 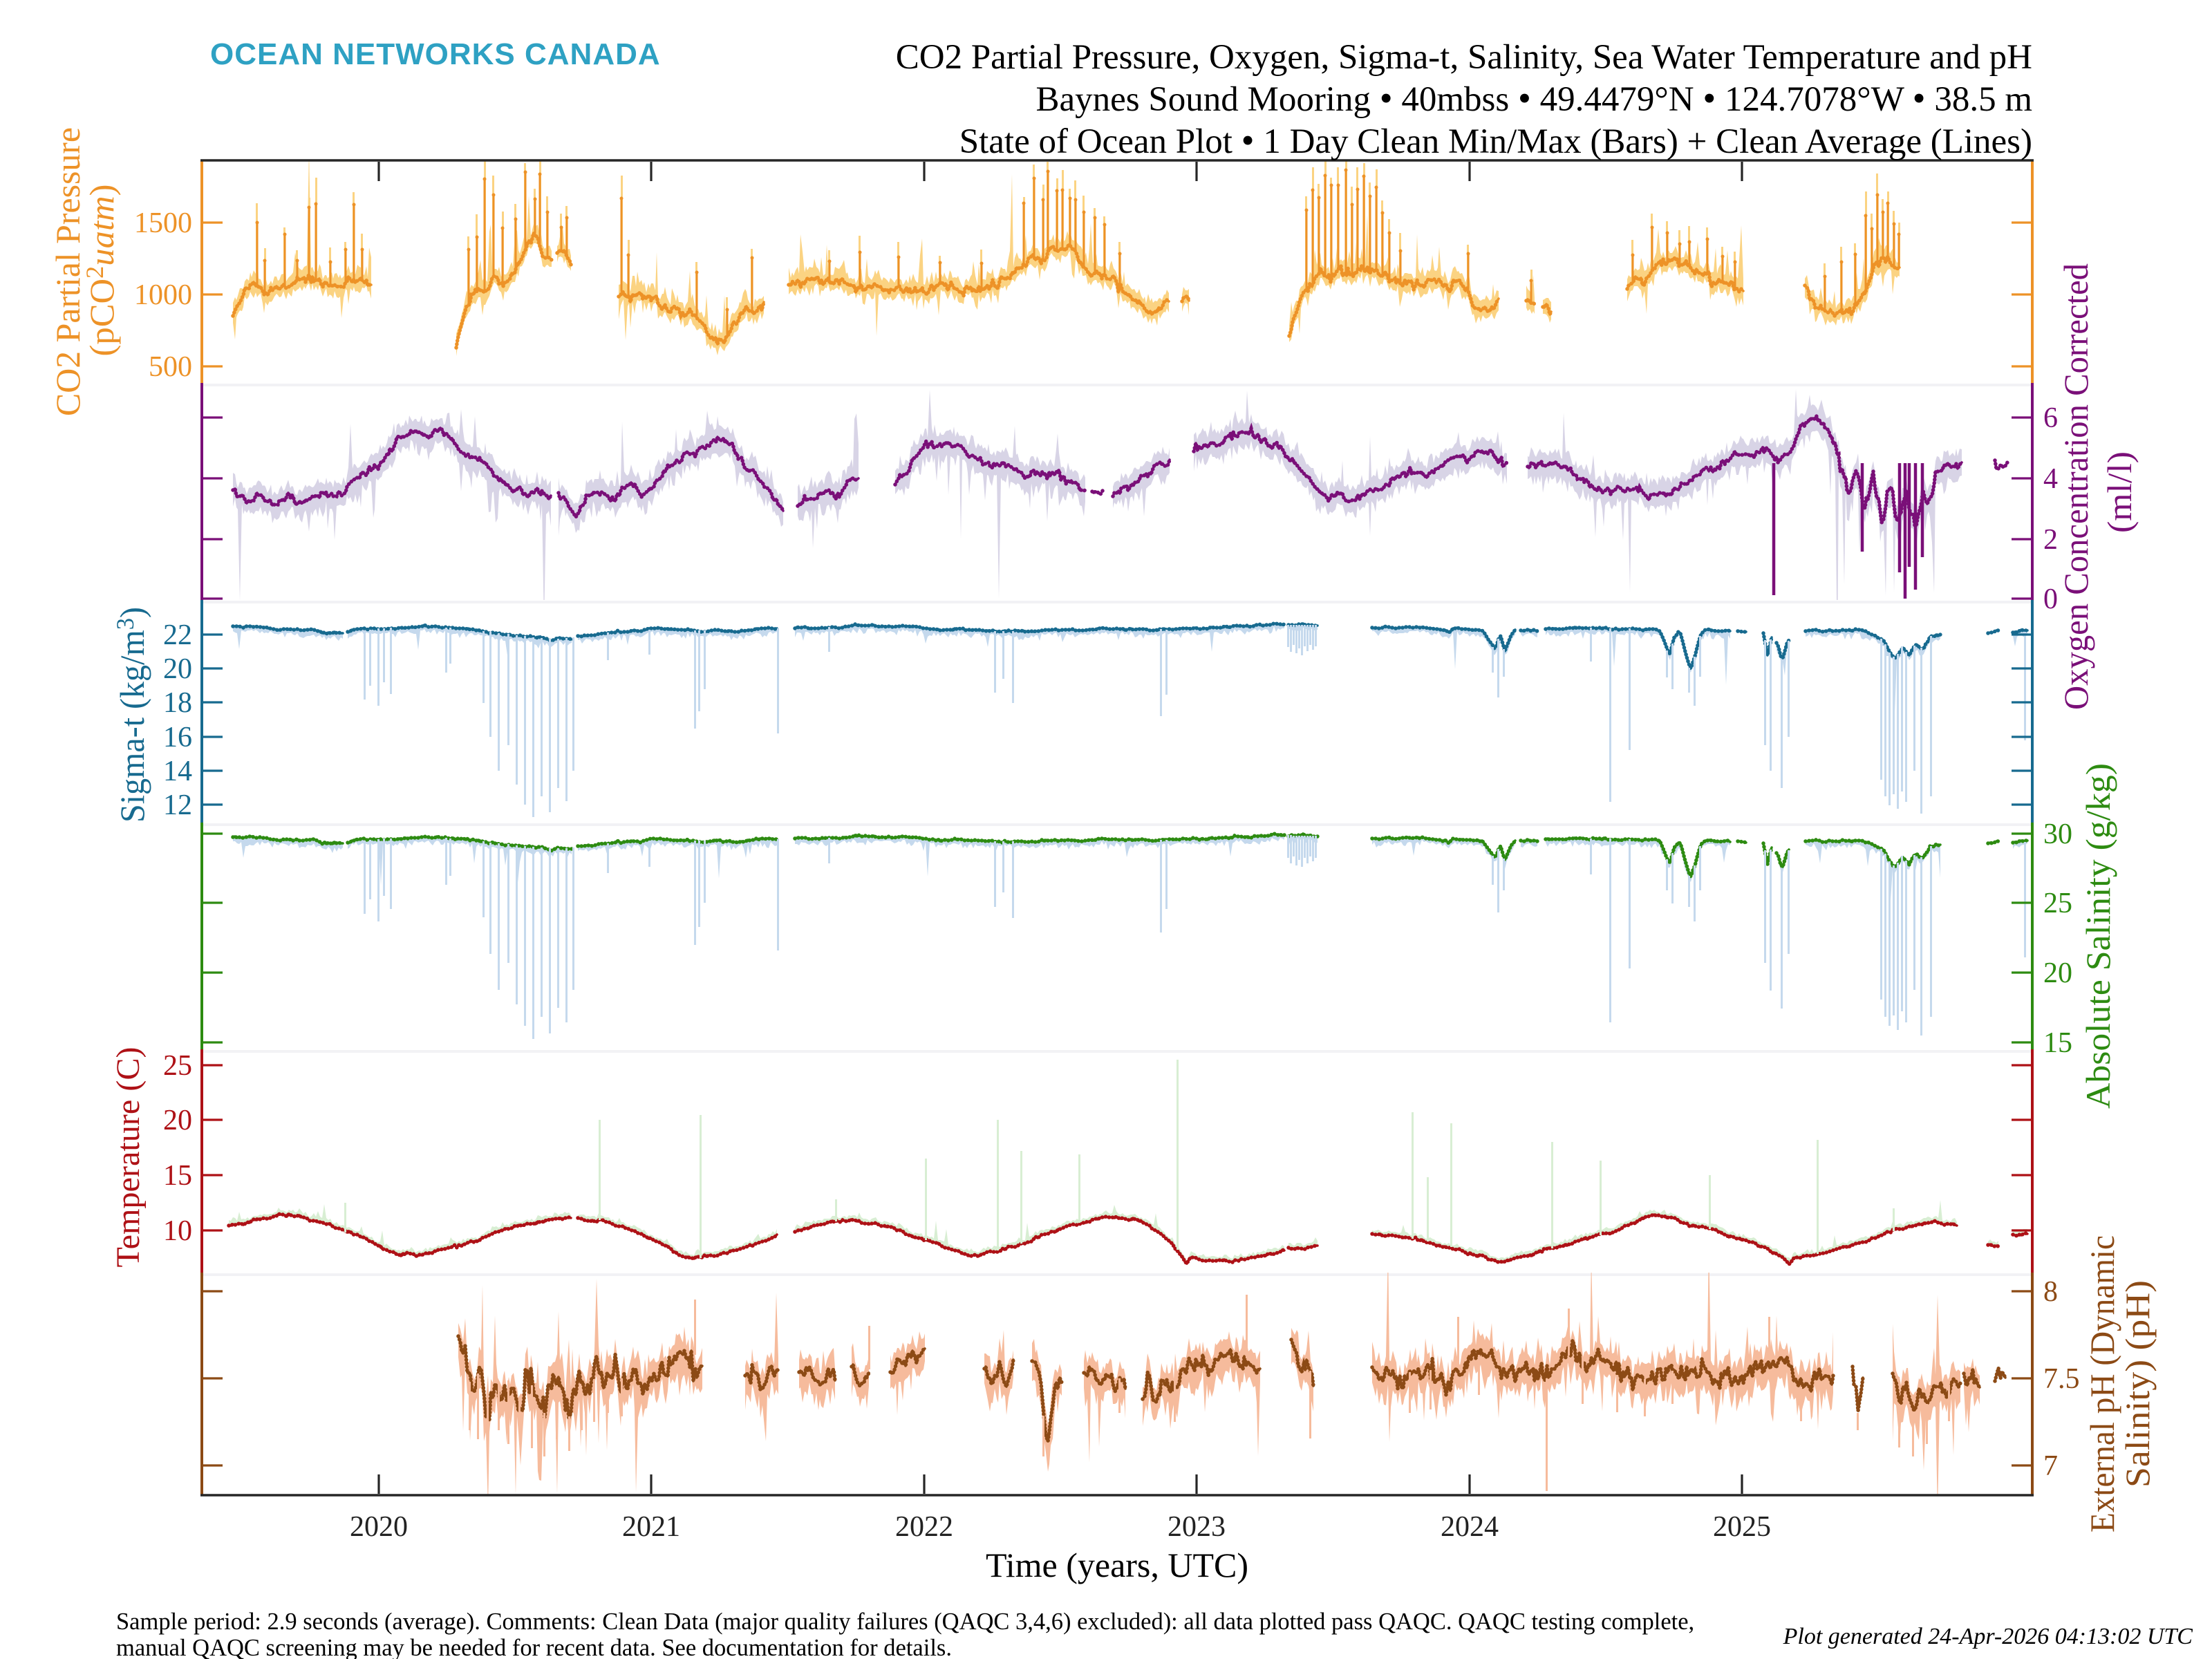 I want to click on svg-text: 4, so click(x=2050, y=479).